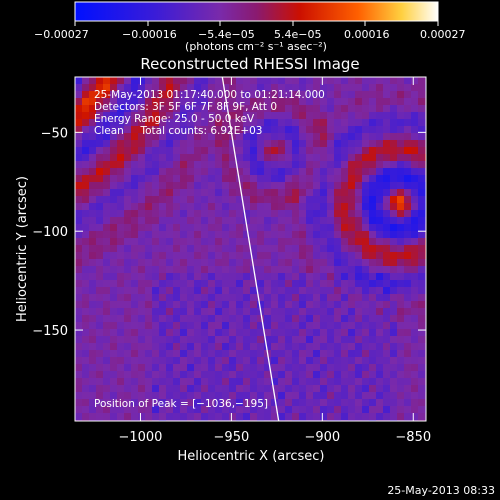 The width and height of the screenshot is (500, 500). Describe the element at coordinates (54, 133) in the screenshot. I see `y-tick-label: −50` at that location.